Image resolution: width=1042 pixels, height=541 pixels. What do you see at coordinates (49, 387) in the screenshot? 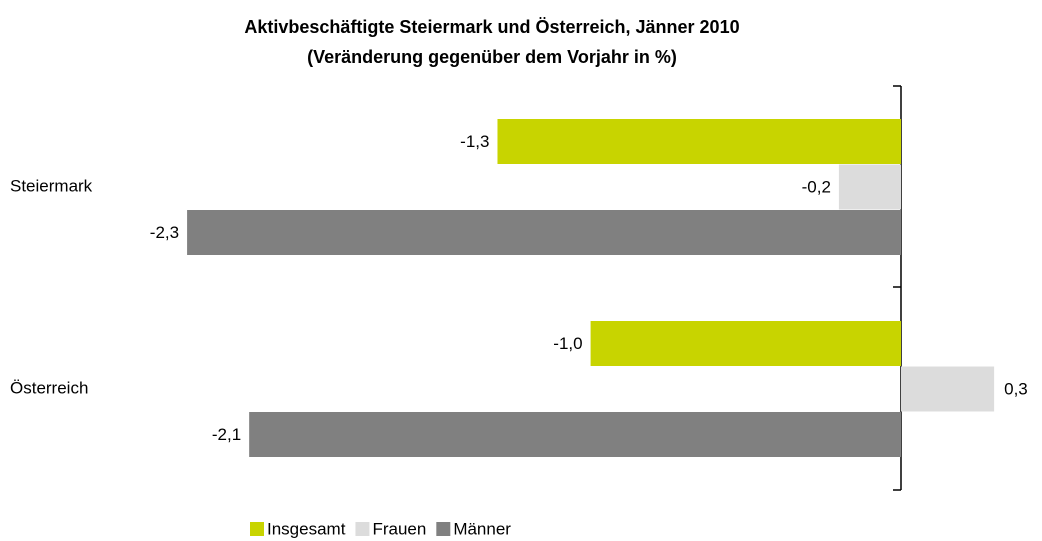
I see `category-label: Österreich` at bounding box center [49, 387].